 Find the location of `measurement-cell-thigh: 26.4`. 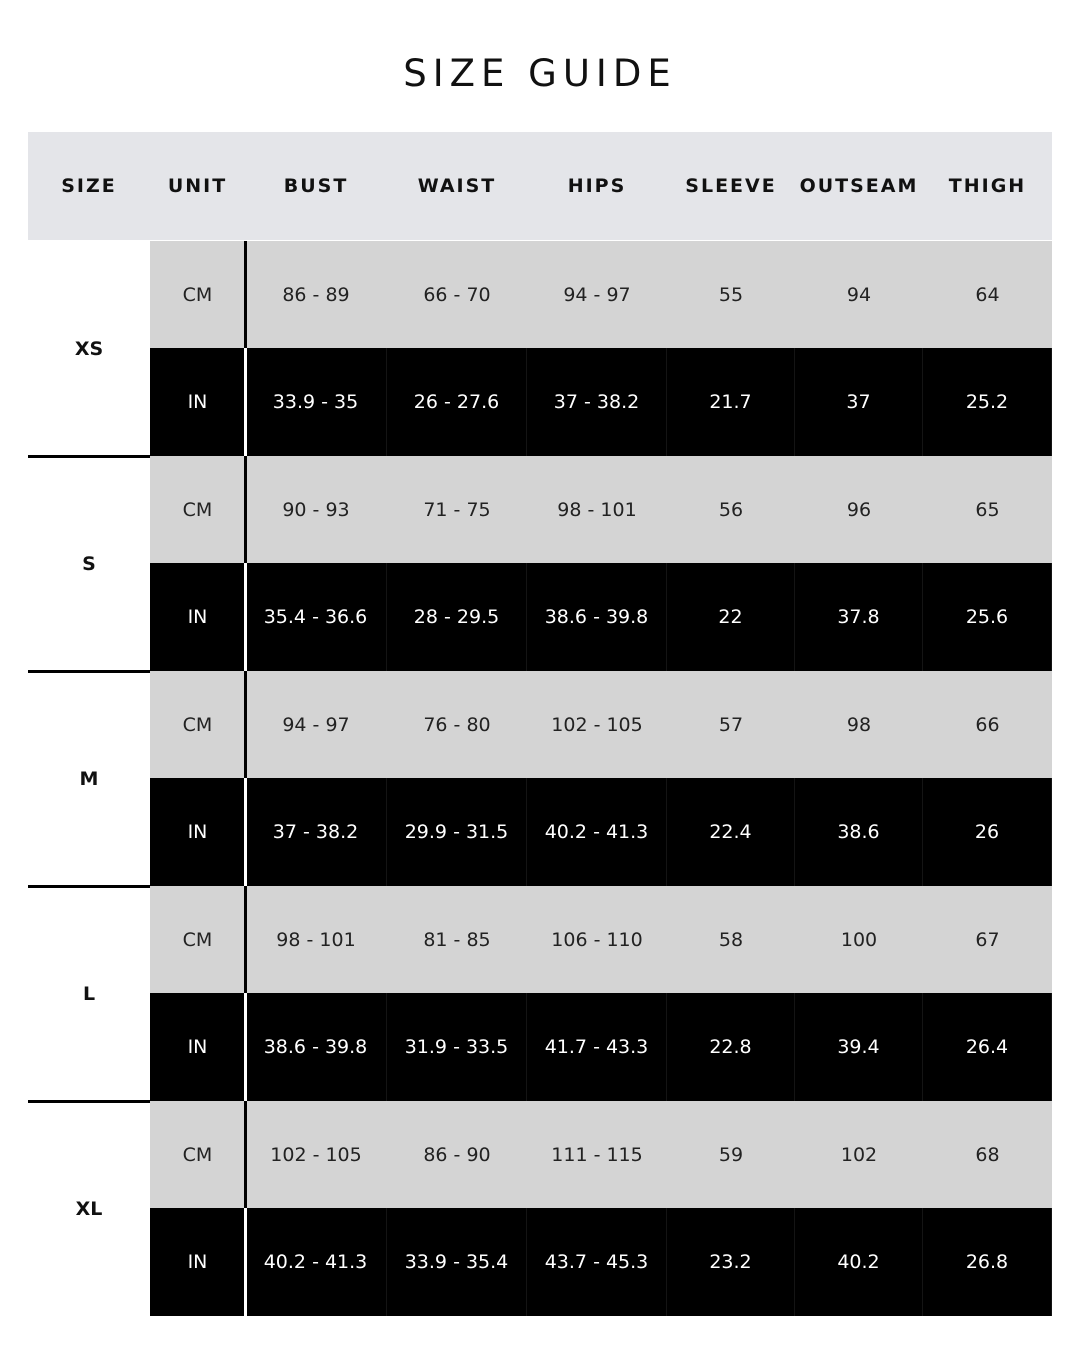

measurement-cell-thigh: 26.4 is located at coordinates (987, 1047).